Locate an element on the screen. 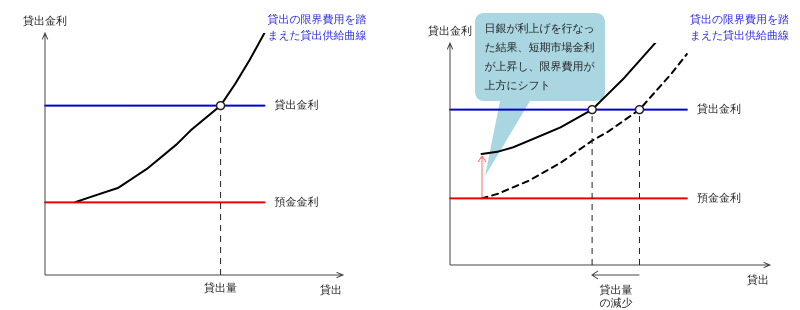 This screenshot has width=800, height=310. text: 貸出量の減少 is located at coordinates (615, 296).